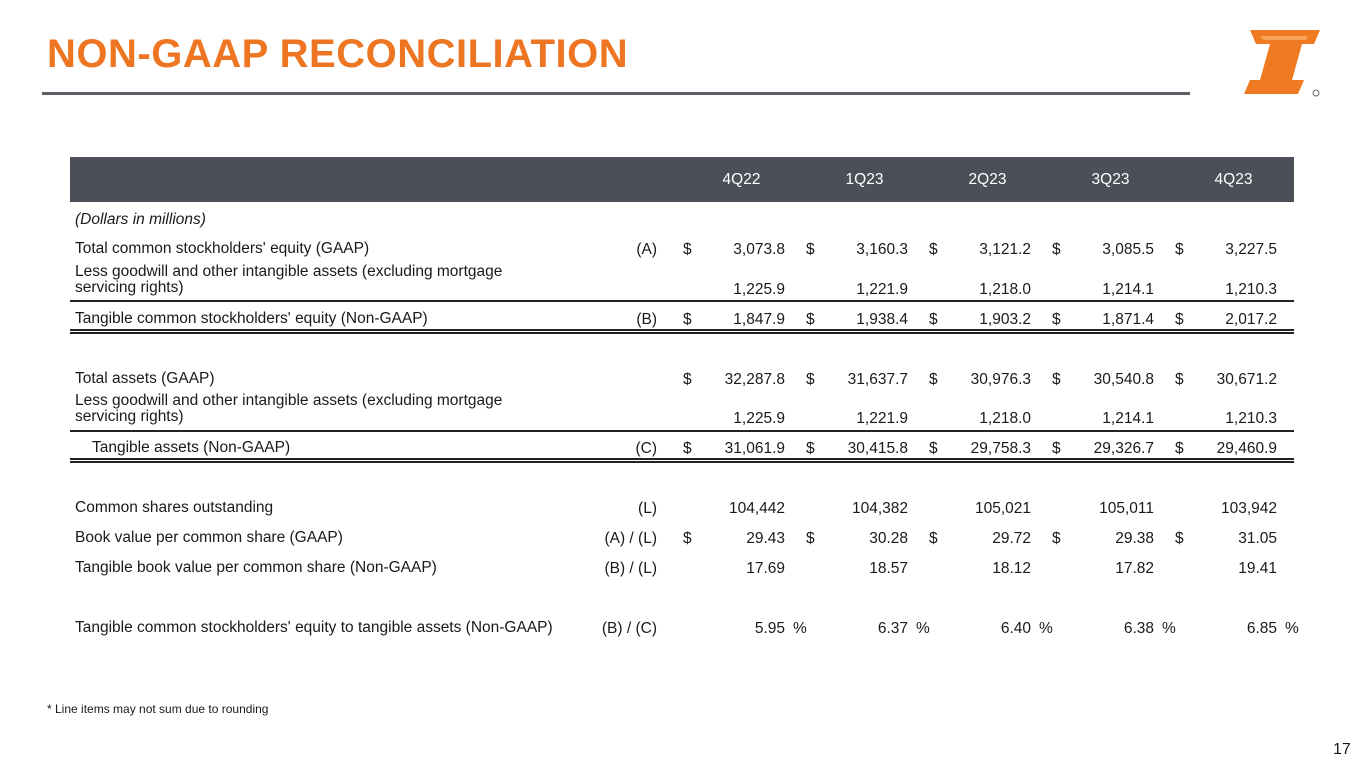 The height and width of the screenshot is (768, 1365). Describe the element at coordinates (1134, 538) in the screenshot. I see `value: 29.38` at that location.